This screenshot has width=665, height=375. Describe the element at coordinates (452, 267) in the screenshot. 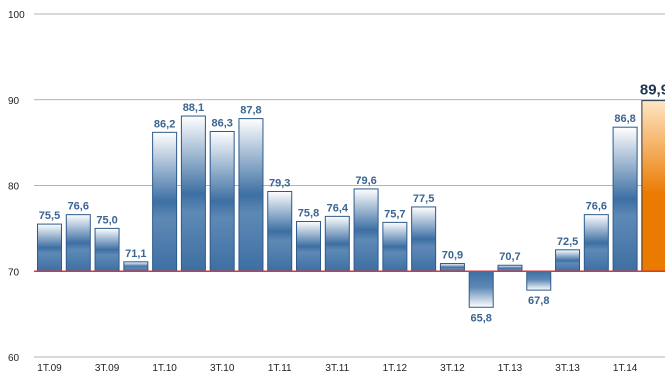

I see `bar-3T.12` at that location.